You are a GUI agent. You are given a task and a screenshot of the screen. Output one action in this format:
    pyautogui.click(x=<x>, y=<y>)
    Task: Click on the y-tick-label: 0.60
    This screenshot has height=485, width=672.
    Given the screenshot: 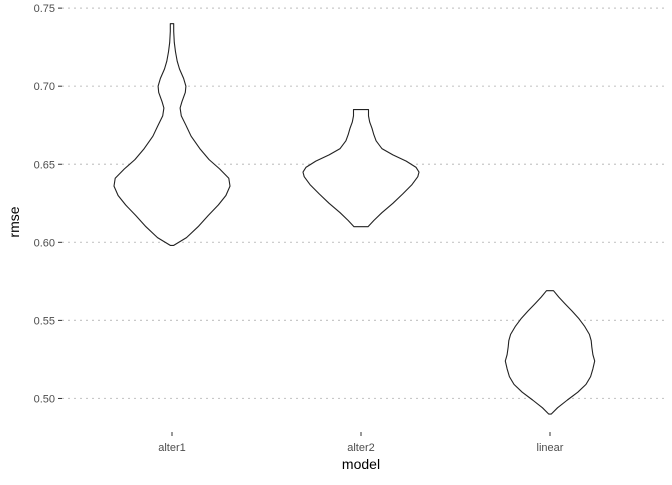 What is the action you would take?
    pyautogui.click(x=44, y=243)
    